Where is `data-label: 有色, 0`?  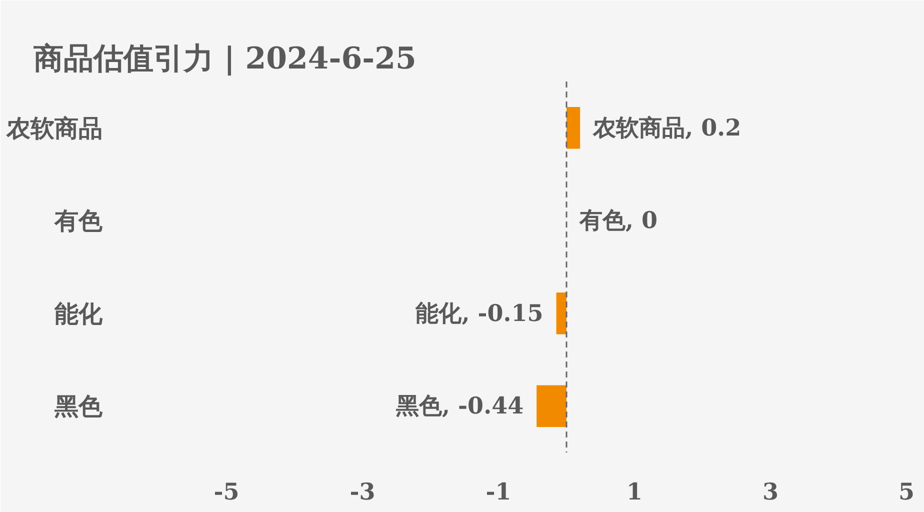
data-label: 有色, 0 is located at coordinates (618, 220).